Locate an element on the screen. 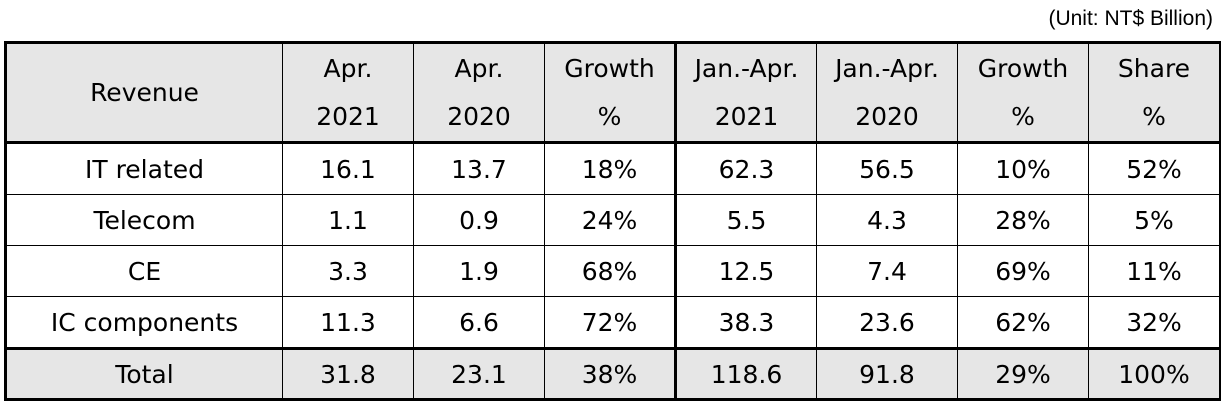  table-cell: 68% is located at coordinates (610, 271).